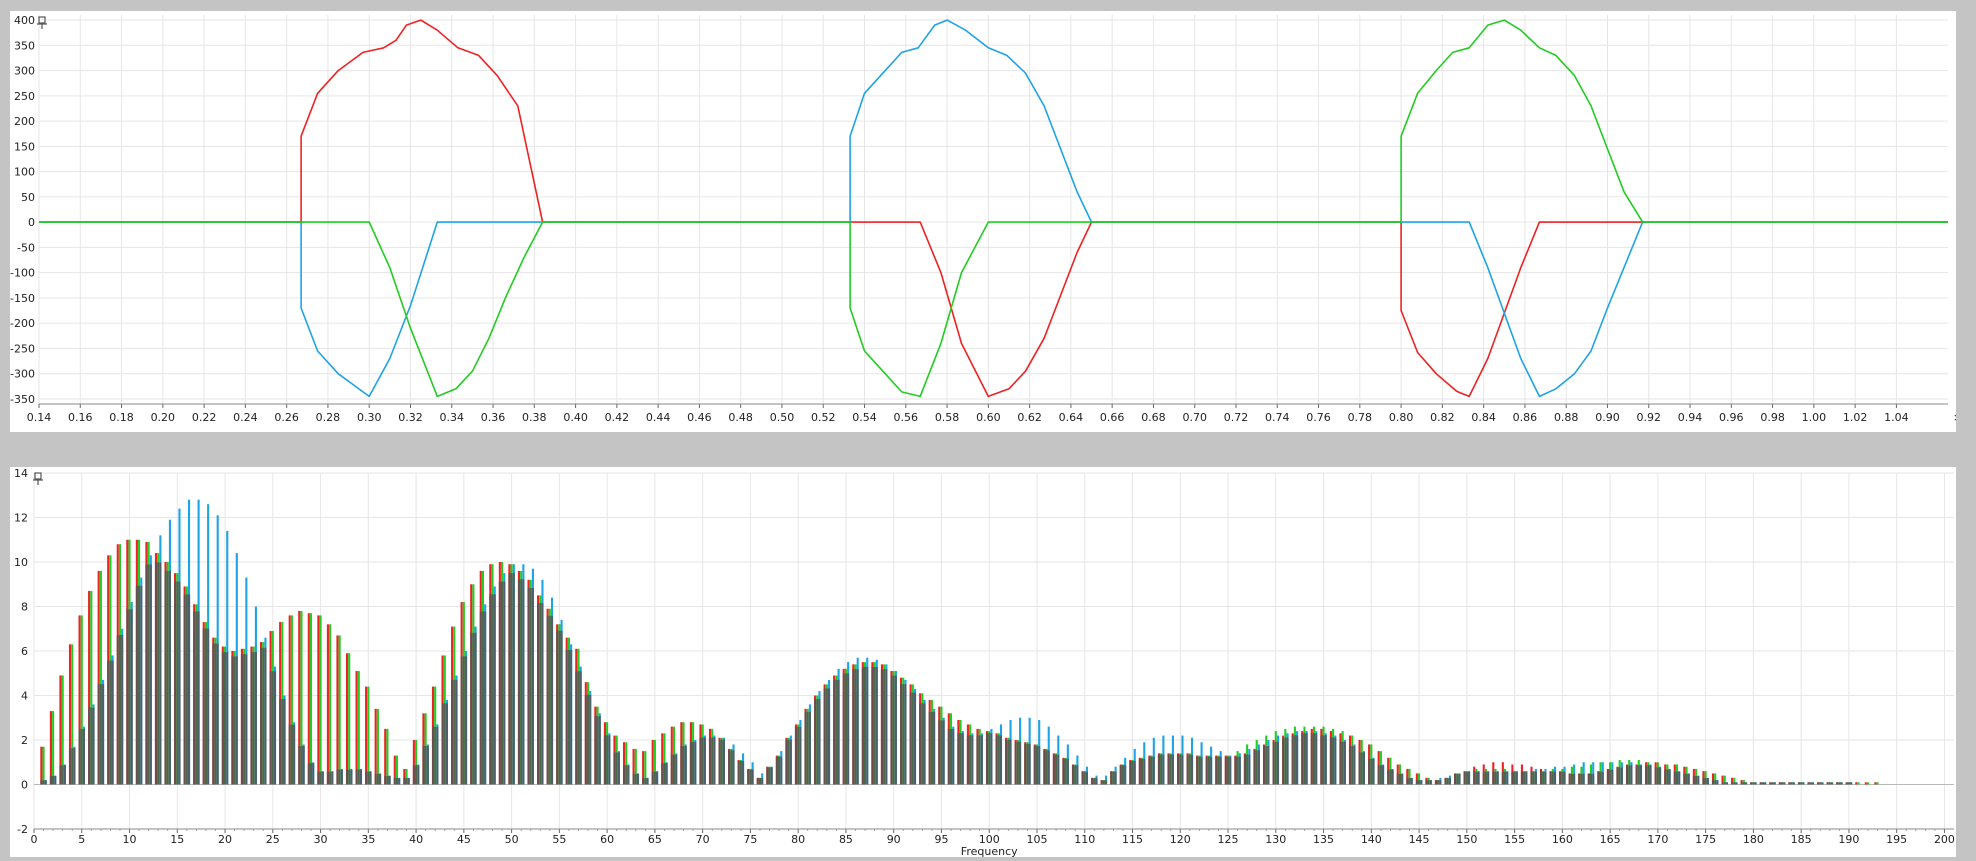 Image resolution: width=1976 pixels, height=861 pixels. I want to click on x-tick-label: 130, so click(1275, 839).